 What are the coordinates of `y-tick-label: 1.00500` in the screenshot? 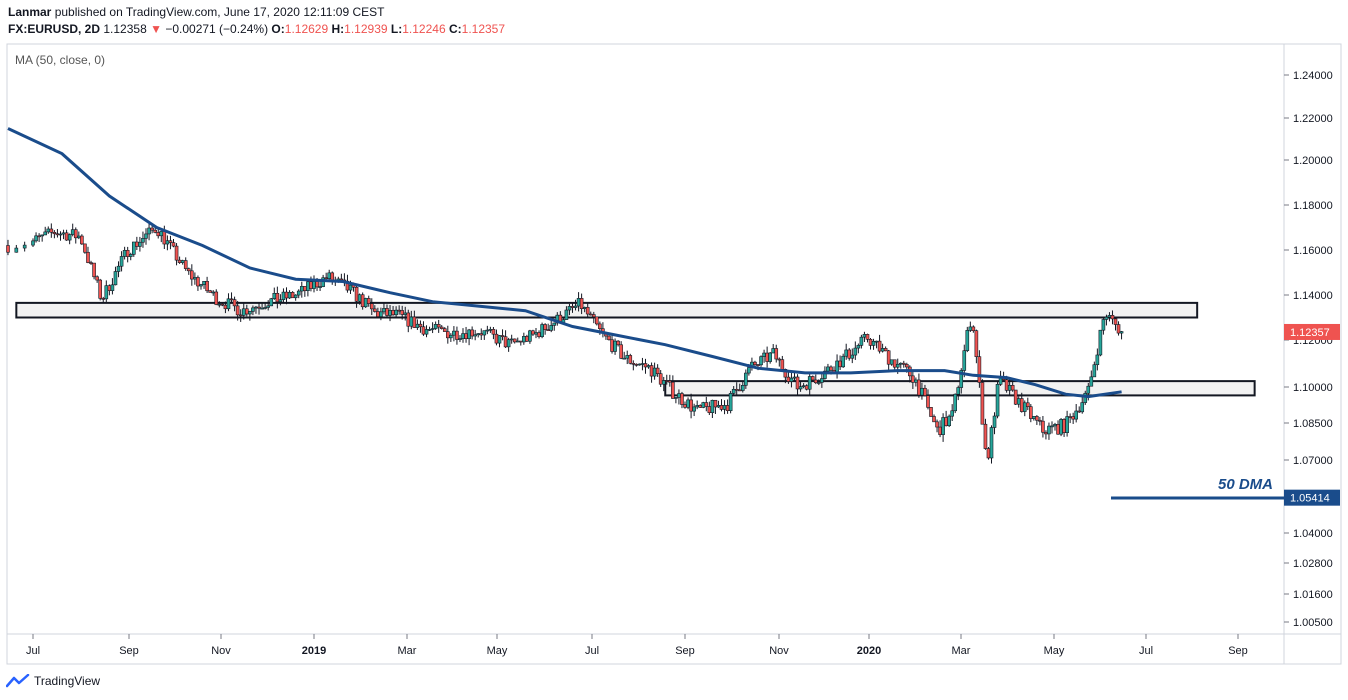 It's located at (1313, 623).